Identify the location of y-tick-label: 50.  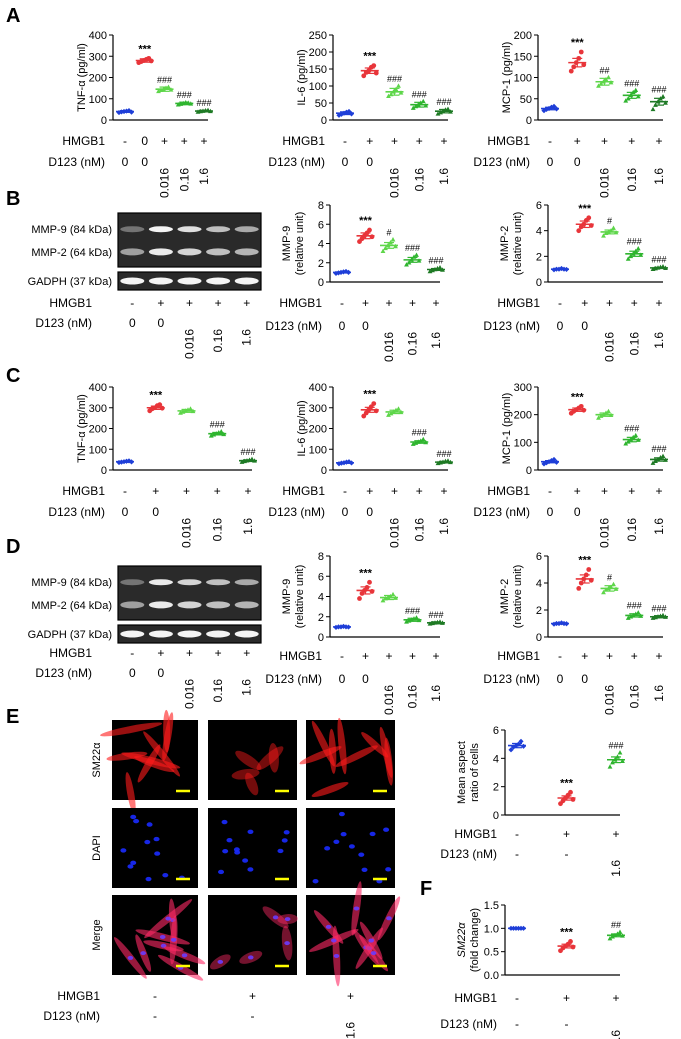
(321, 104).